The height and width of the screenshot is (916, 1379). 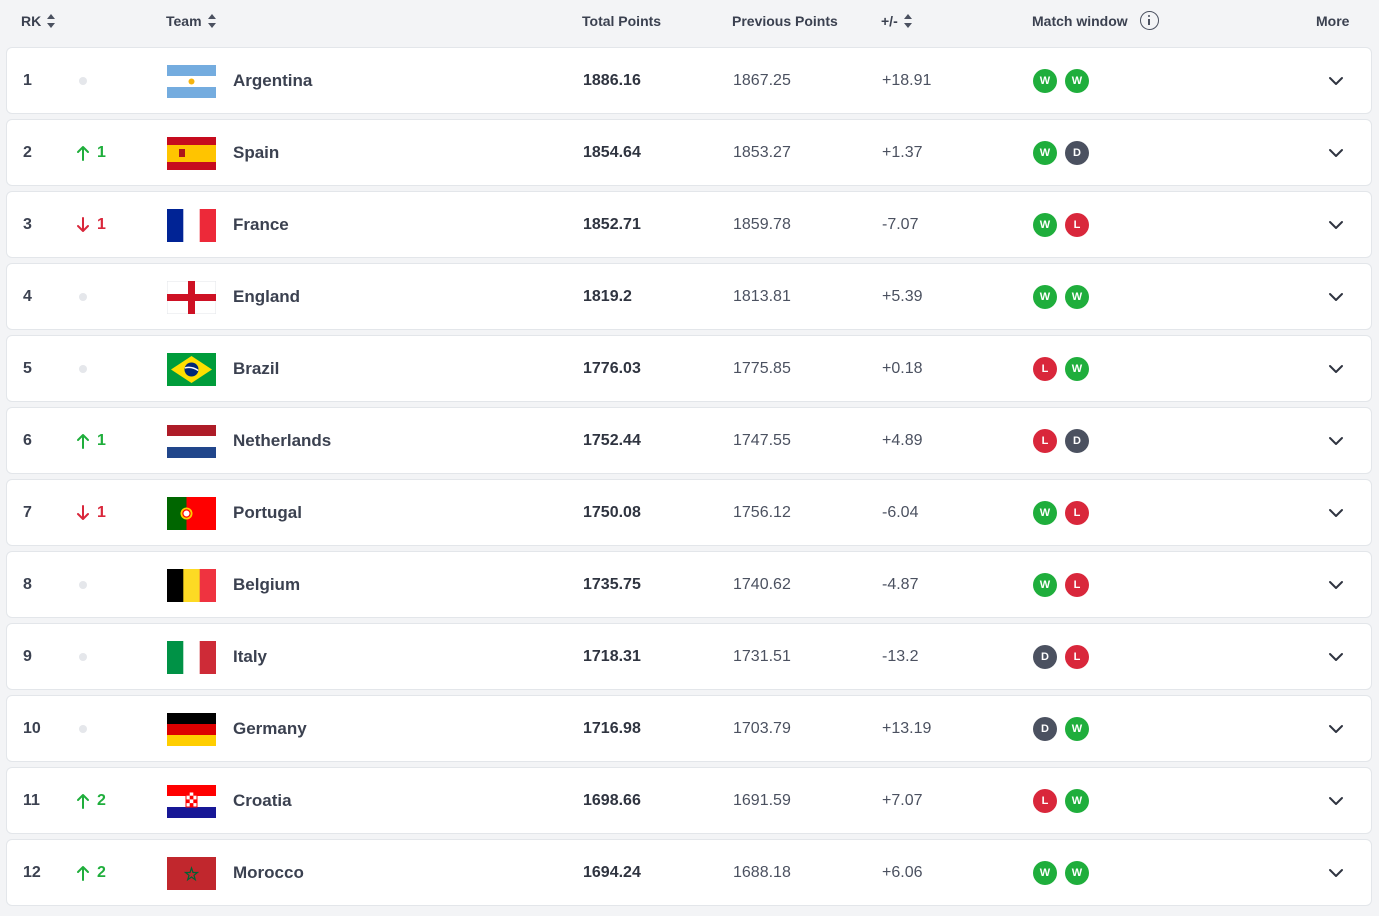 I want to click on points-diff-value: -6.04, so click(x=900, y=512).